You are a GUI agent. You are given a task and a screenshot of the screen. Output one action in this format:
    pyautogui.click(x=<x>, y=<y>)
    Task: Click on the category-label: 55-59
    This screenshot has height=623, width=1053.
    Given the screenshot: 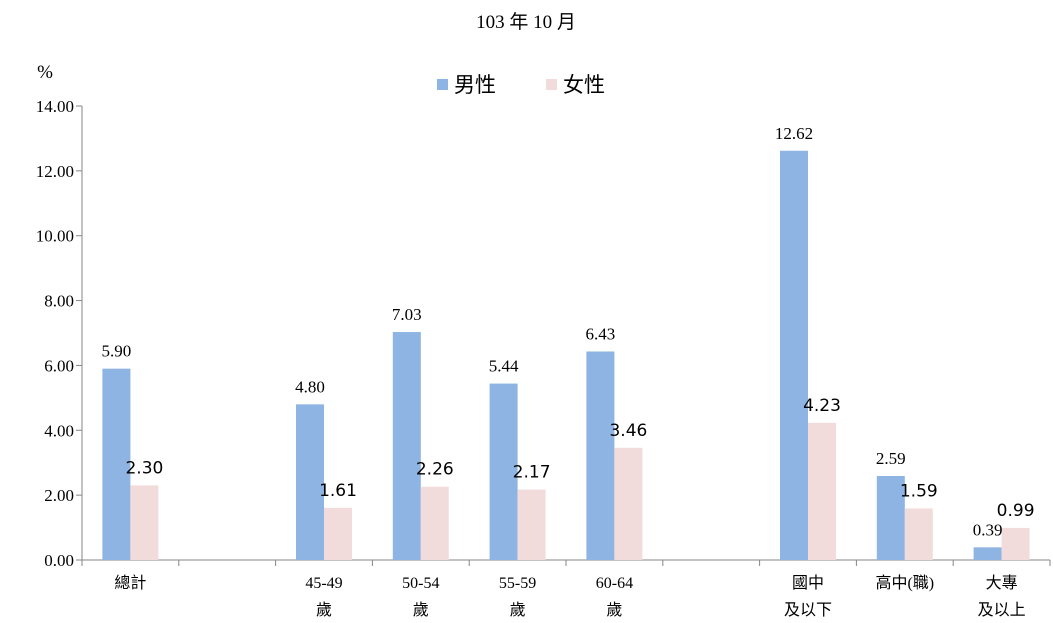 What is the action you would take?
    pyautogui.click(x=517, y=583)
    